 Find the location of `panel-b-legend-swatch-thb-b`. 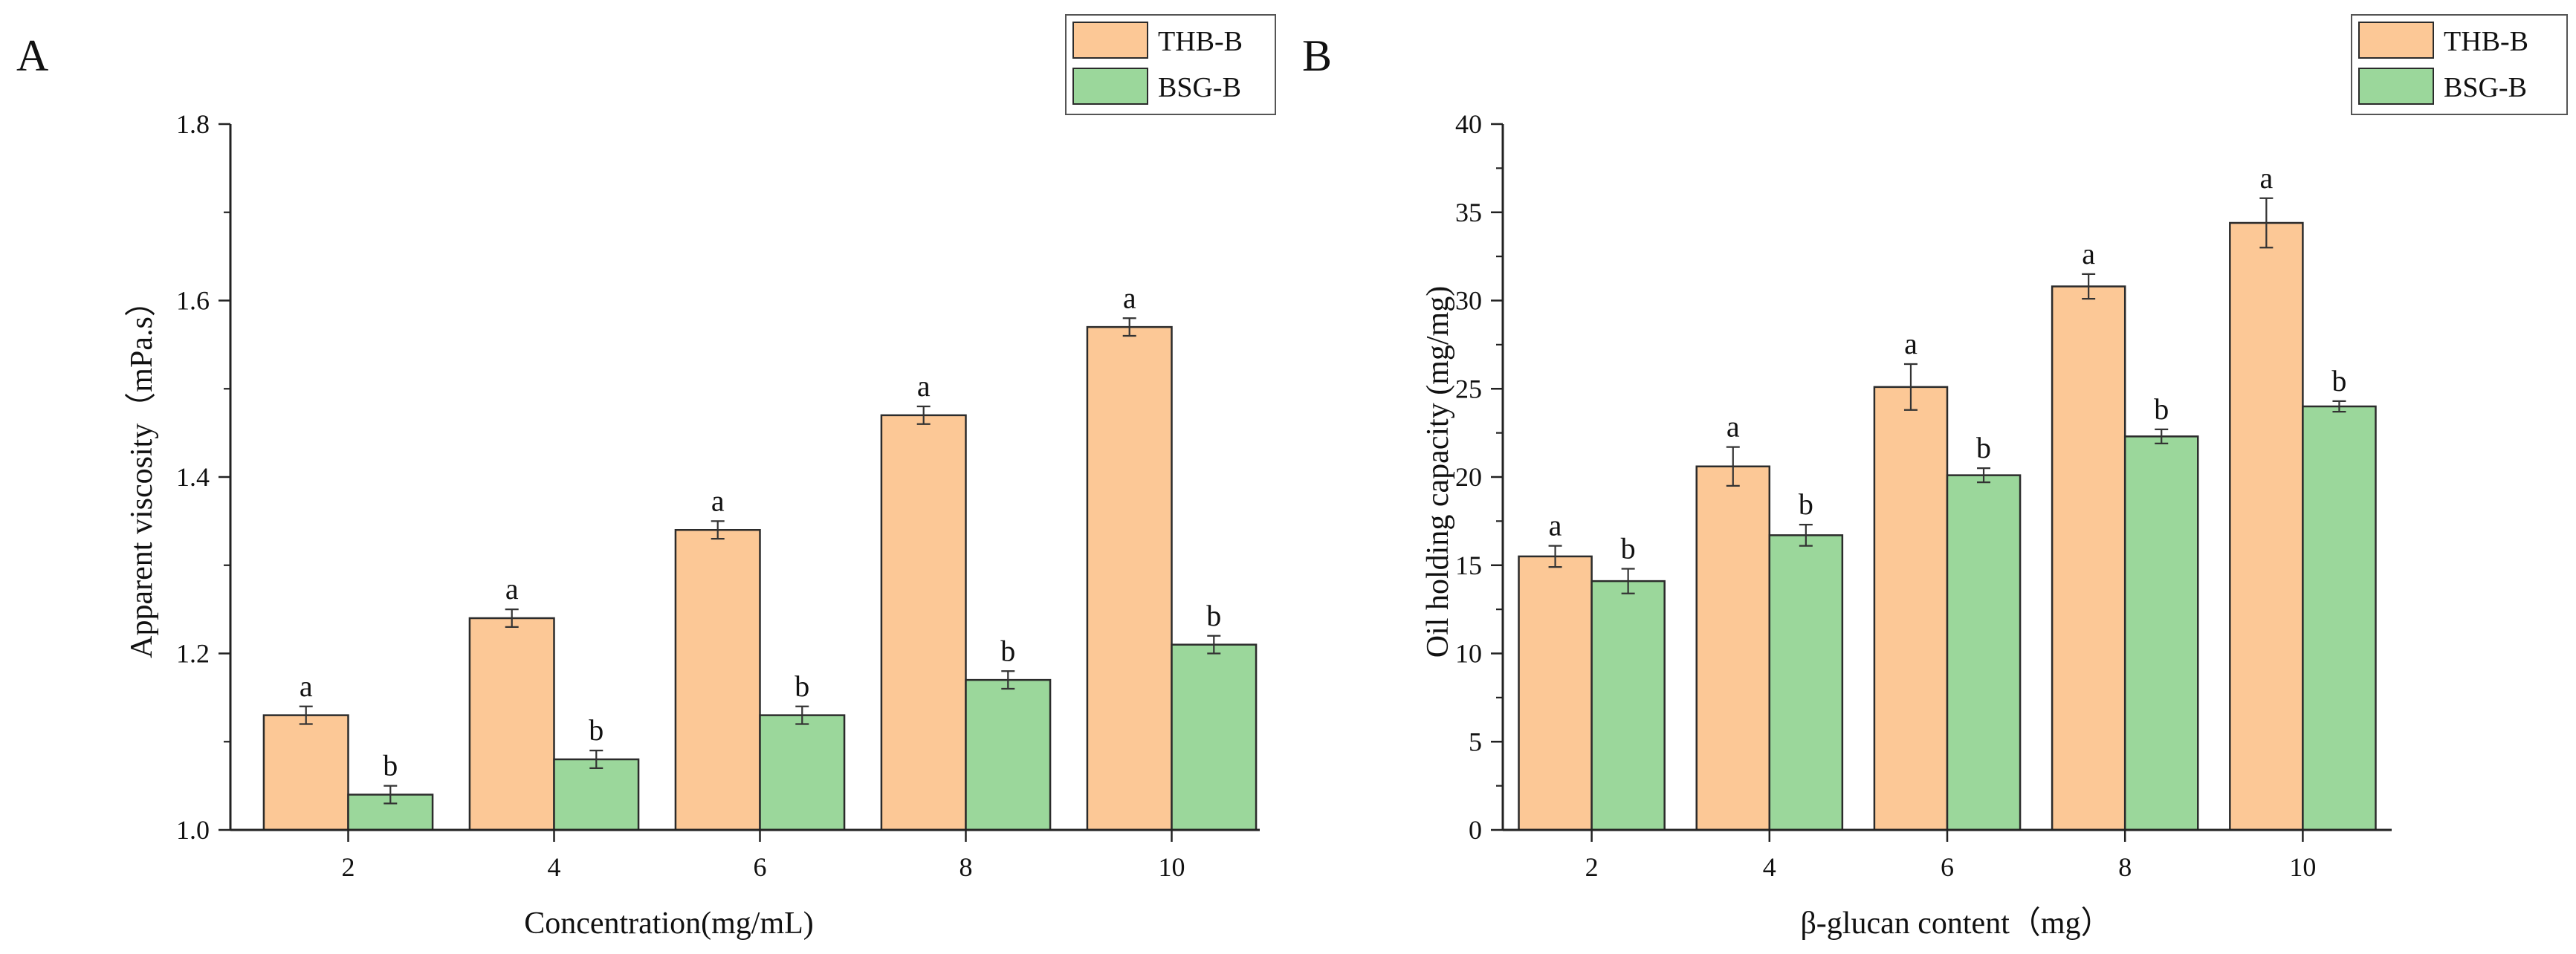

panel-b-legend-swatch-thb-b is located at coordinates (2396, 40).